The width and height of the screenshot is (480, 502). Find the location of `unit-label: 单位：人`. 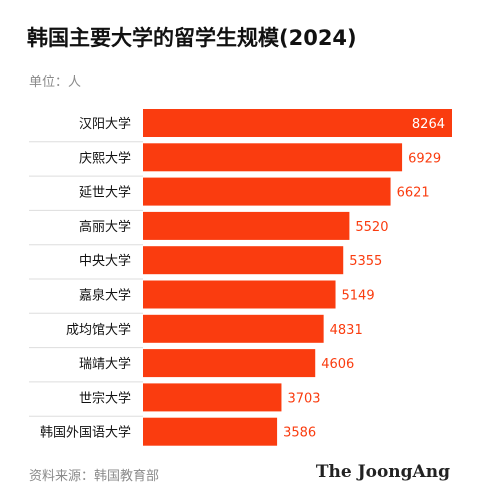

unit-label: 单位：人 is located at coordinates (55, 82).